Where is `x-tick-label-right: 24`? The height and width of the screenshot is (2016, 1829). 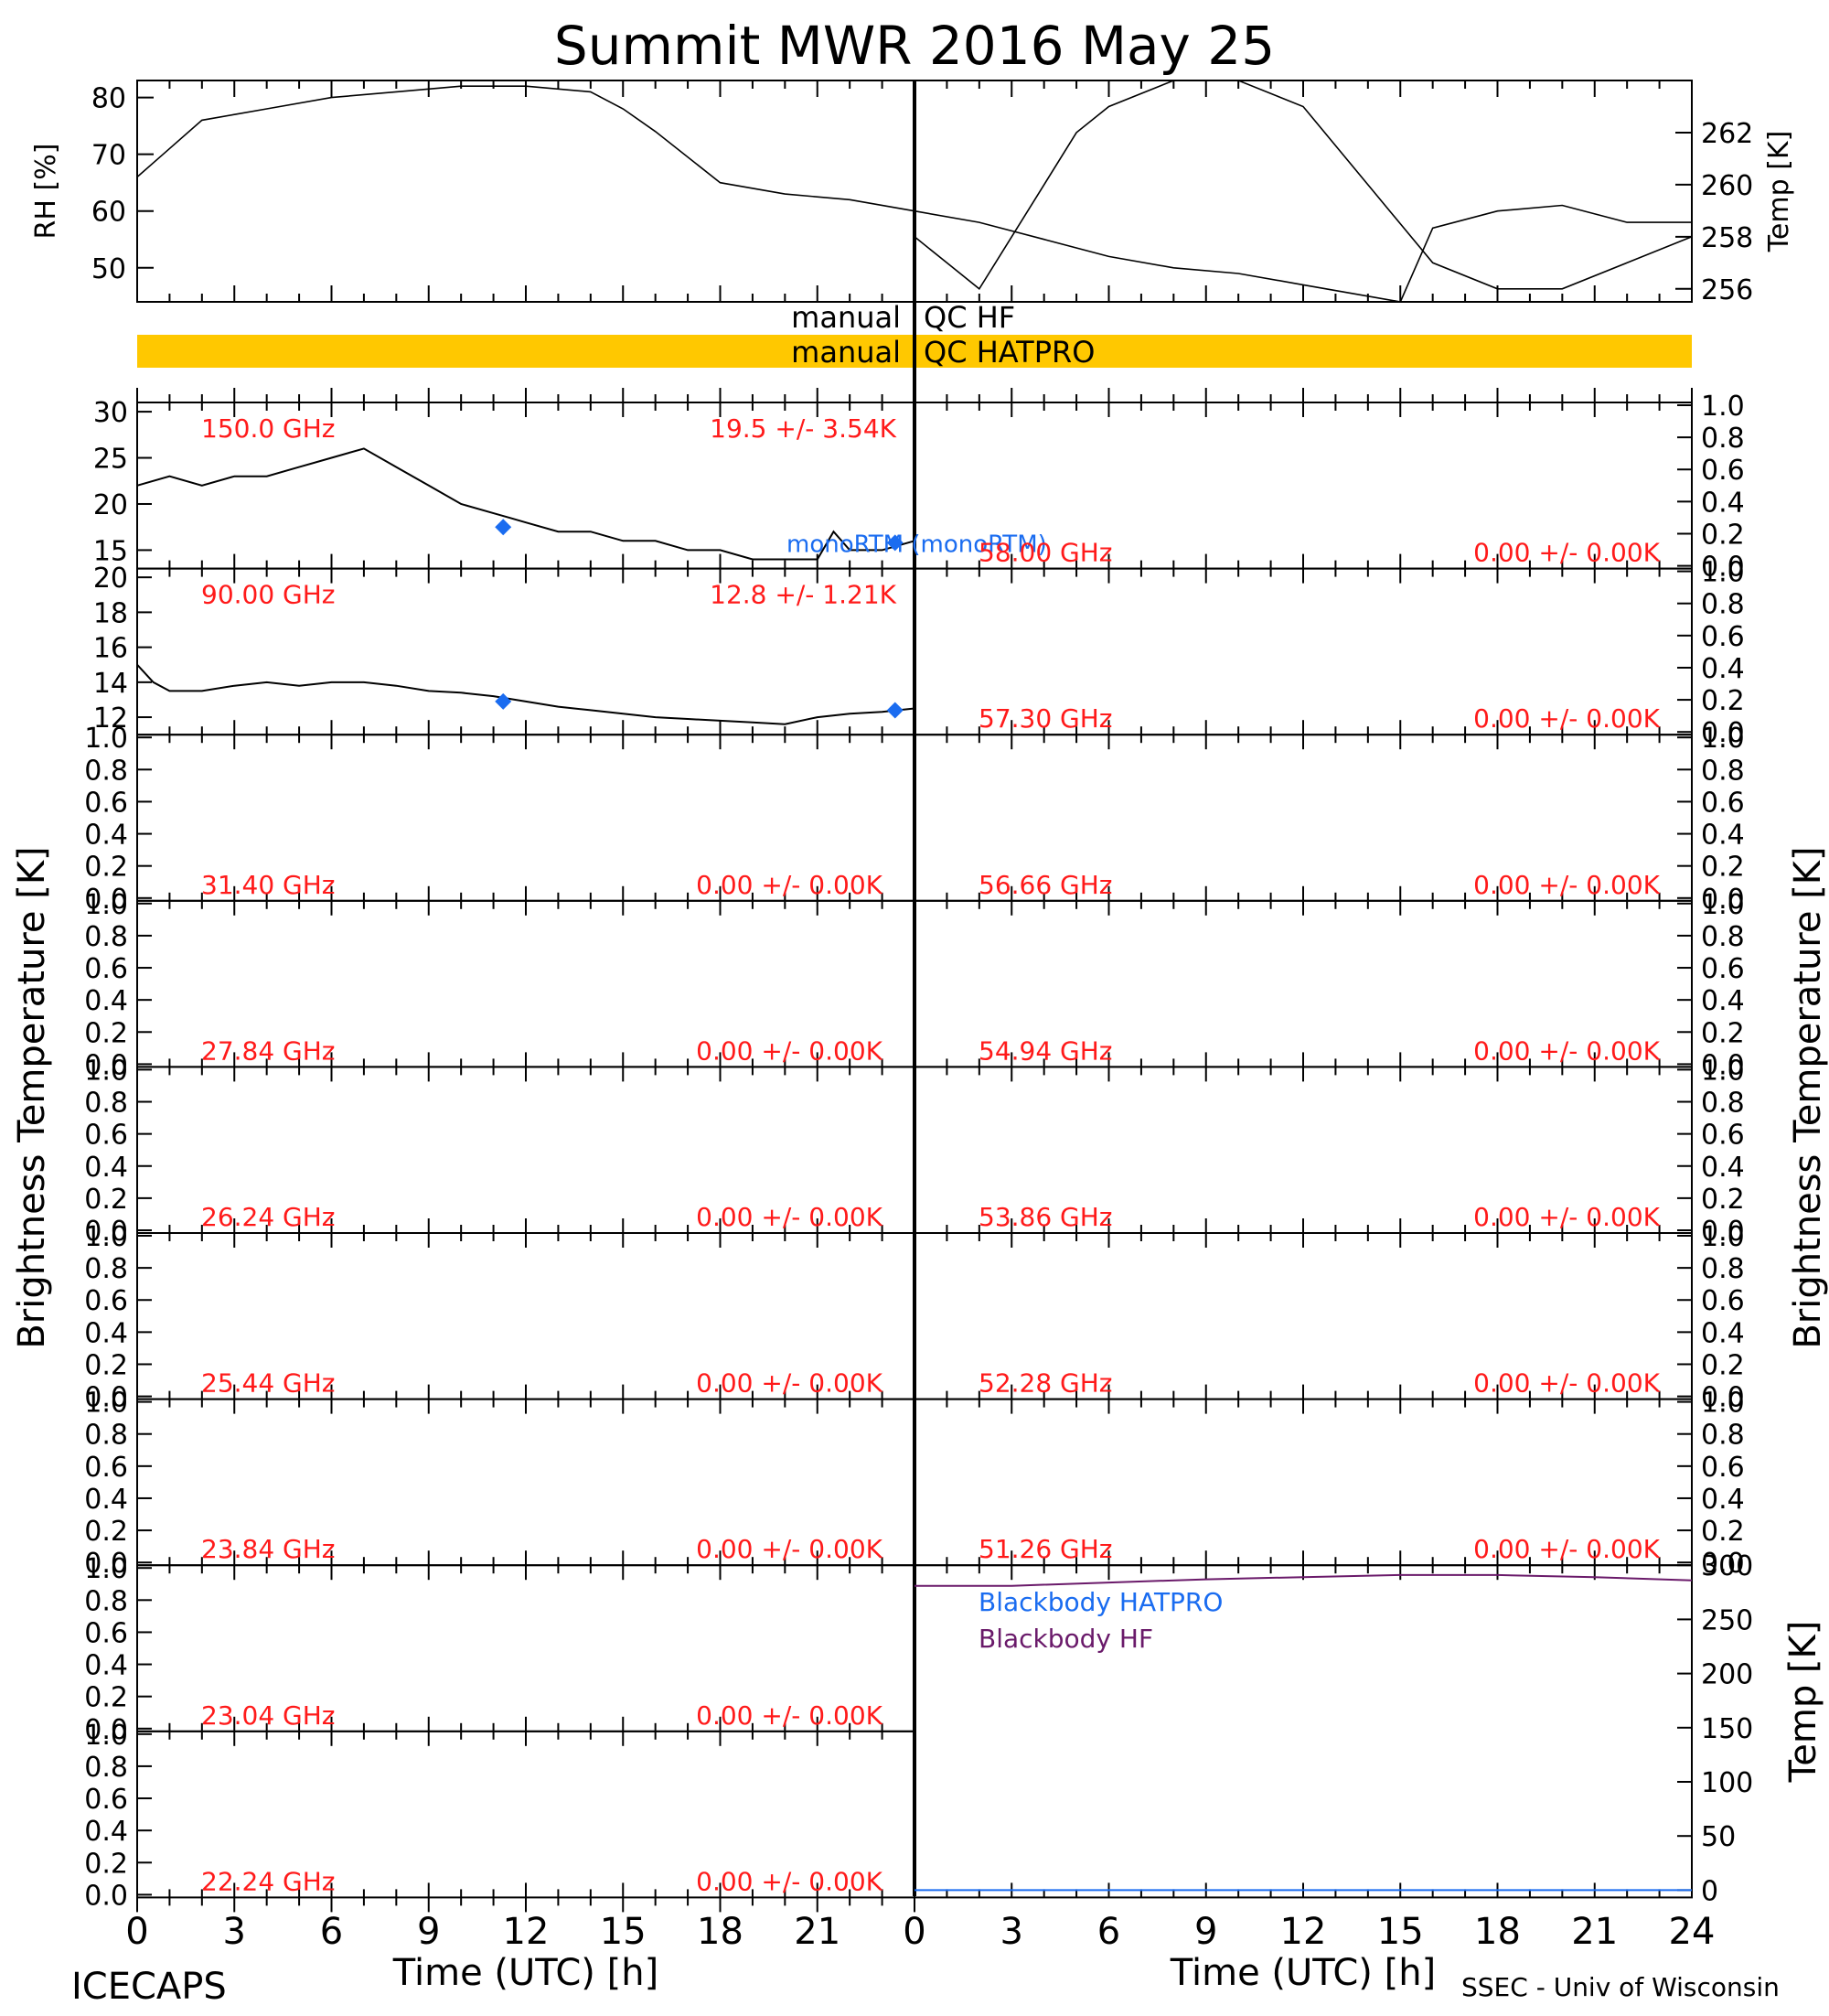 x-tick-label-right: 24 is located at coordinates (1693, 1932).